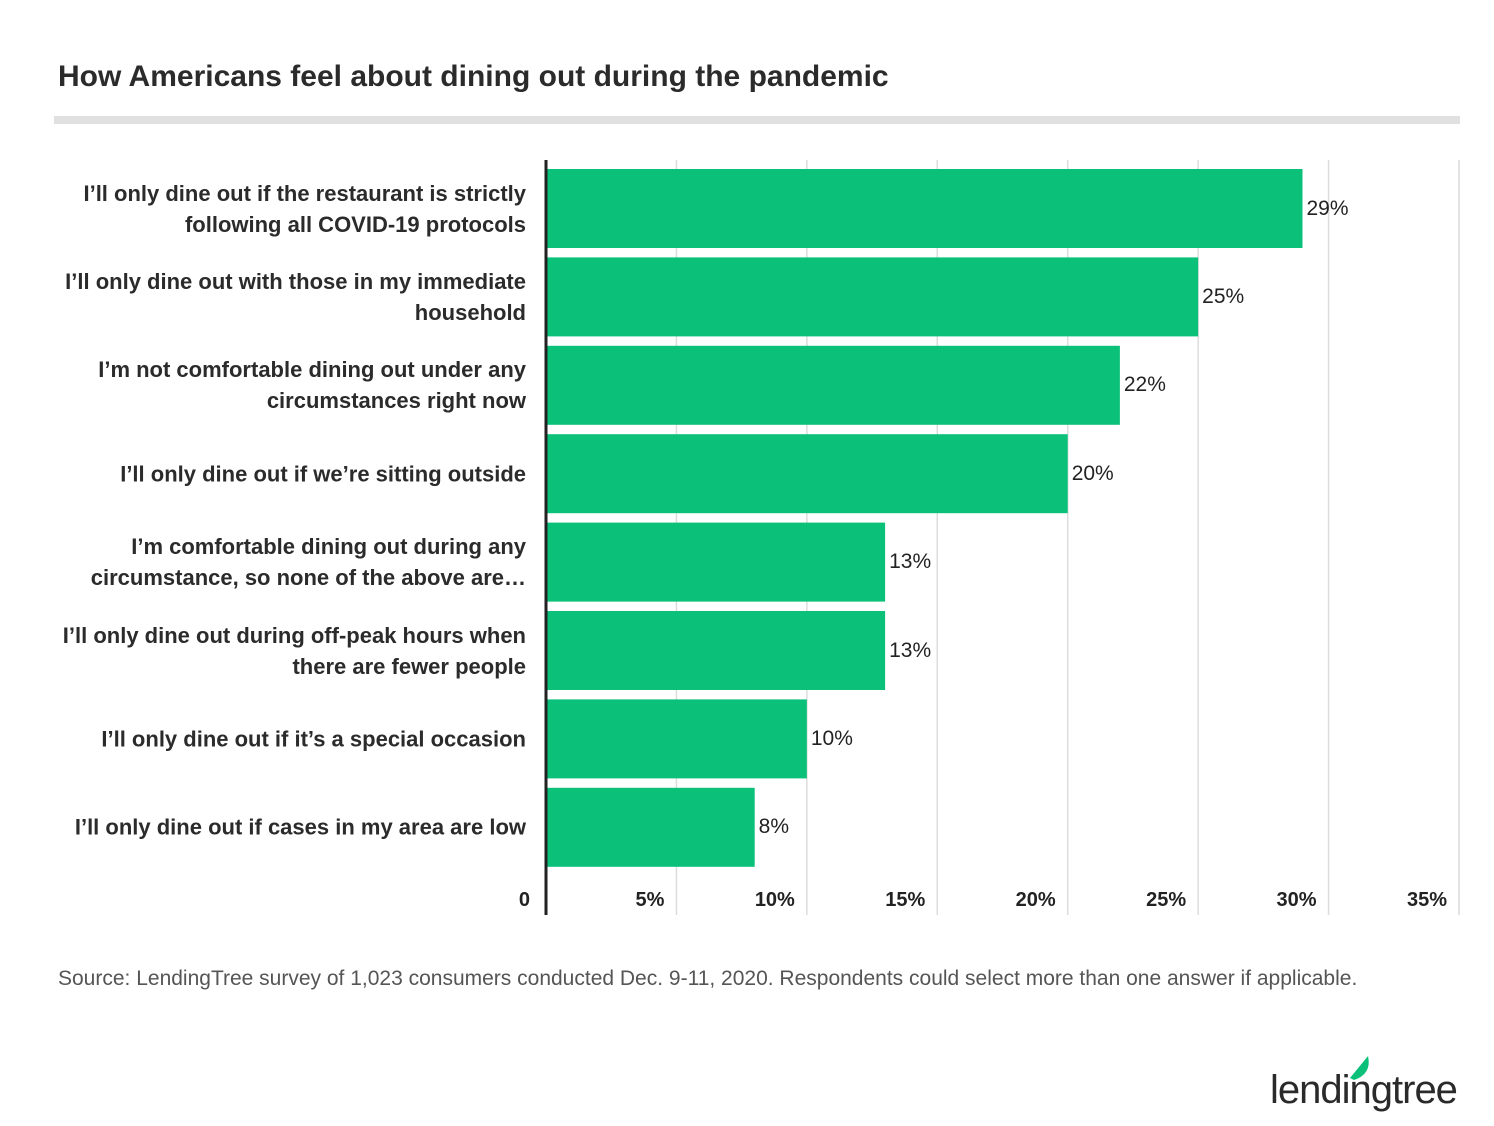 This screenshot has height=1126, width=1494. What do you see at coordinates (1327, 208) in the screenshot?
I see `value-label: 29%` at bounding box center [1327, 208].